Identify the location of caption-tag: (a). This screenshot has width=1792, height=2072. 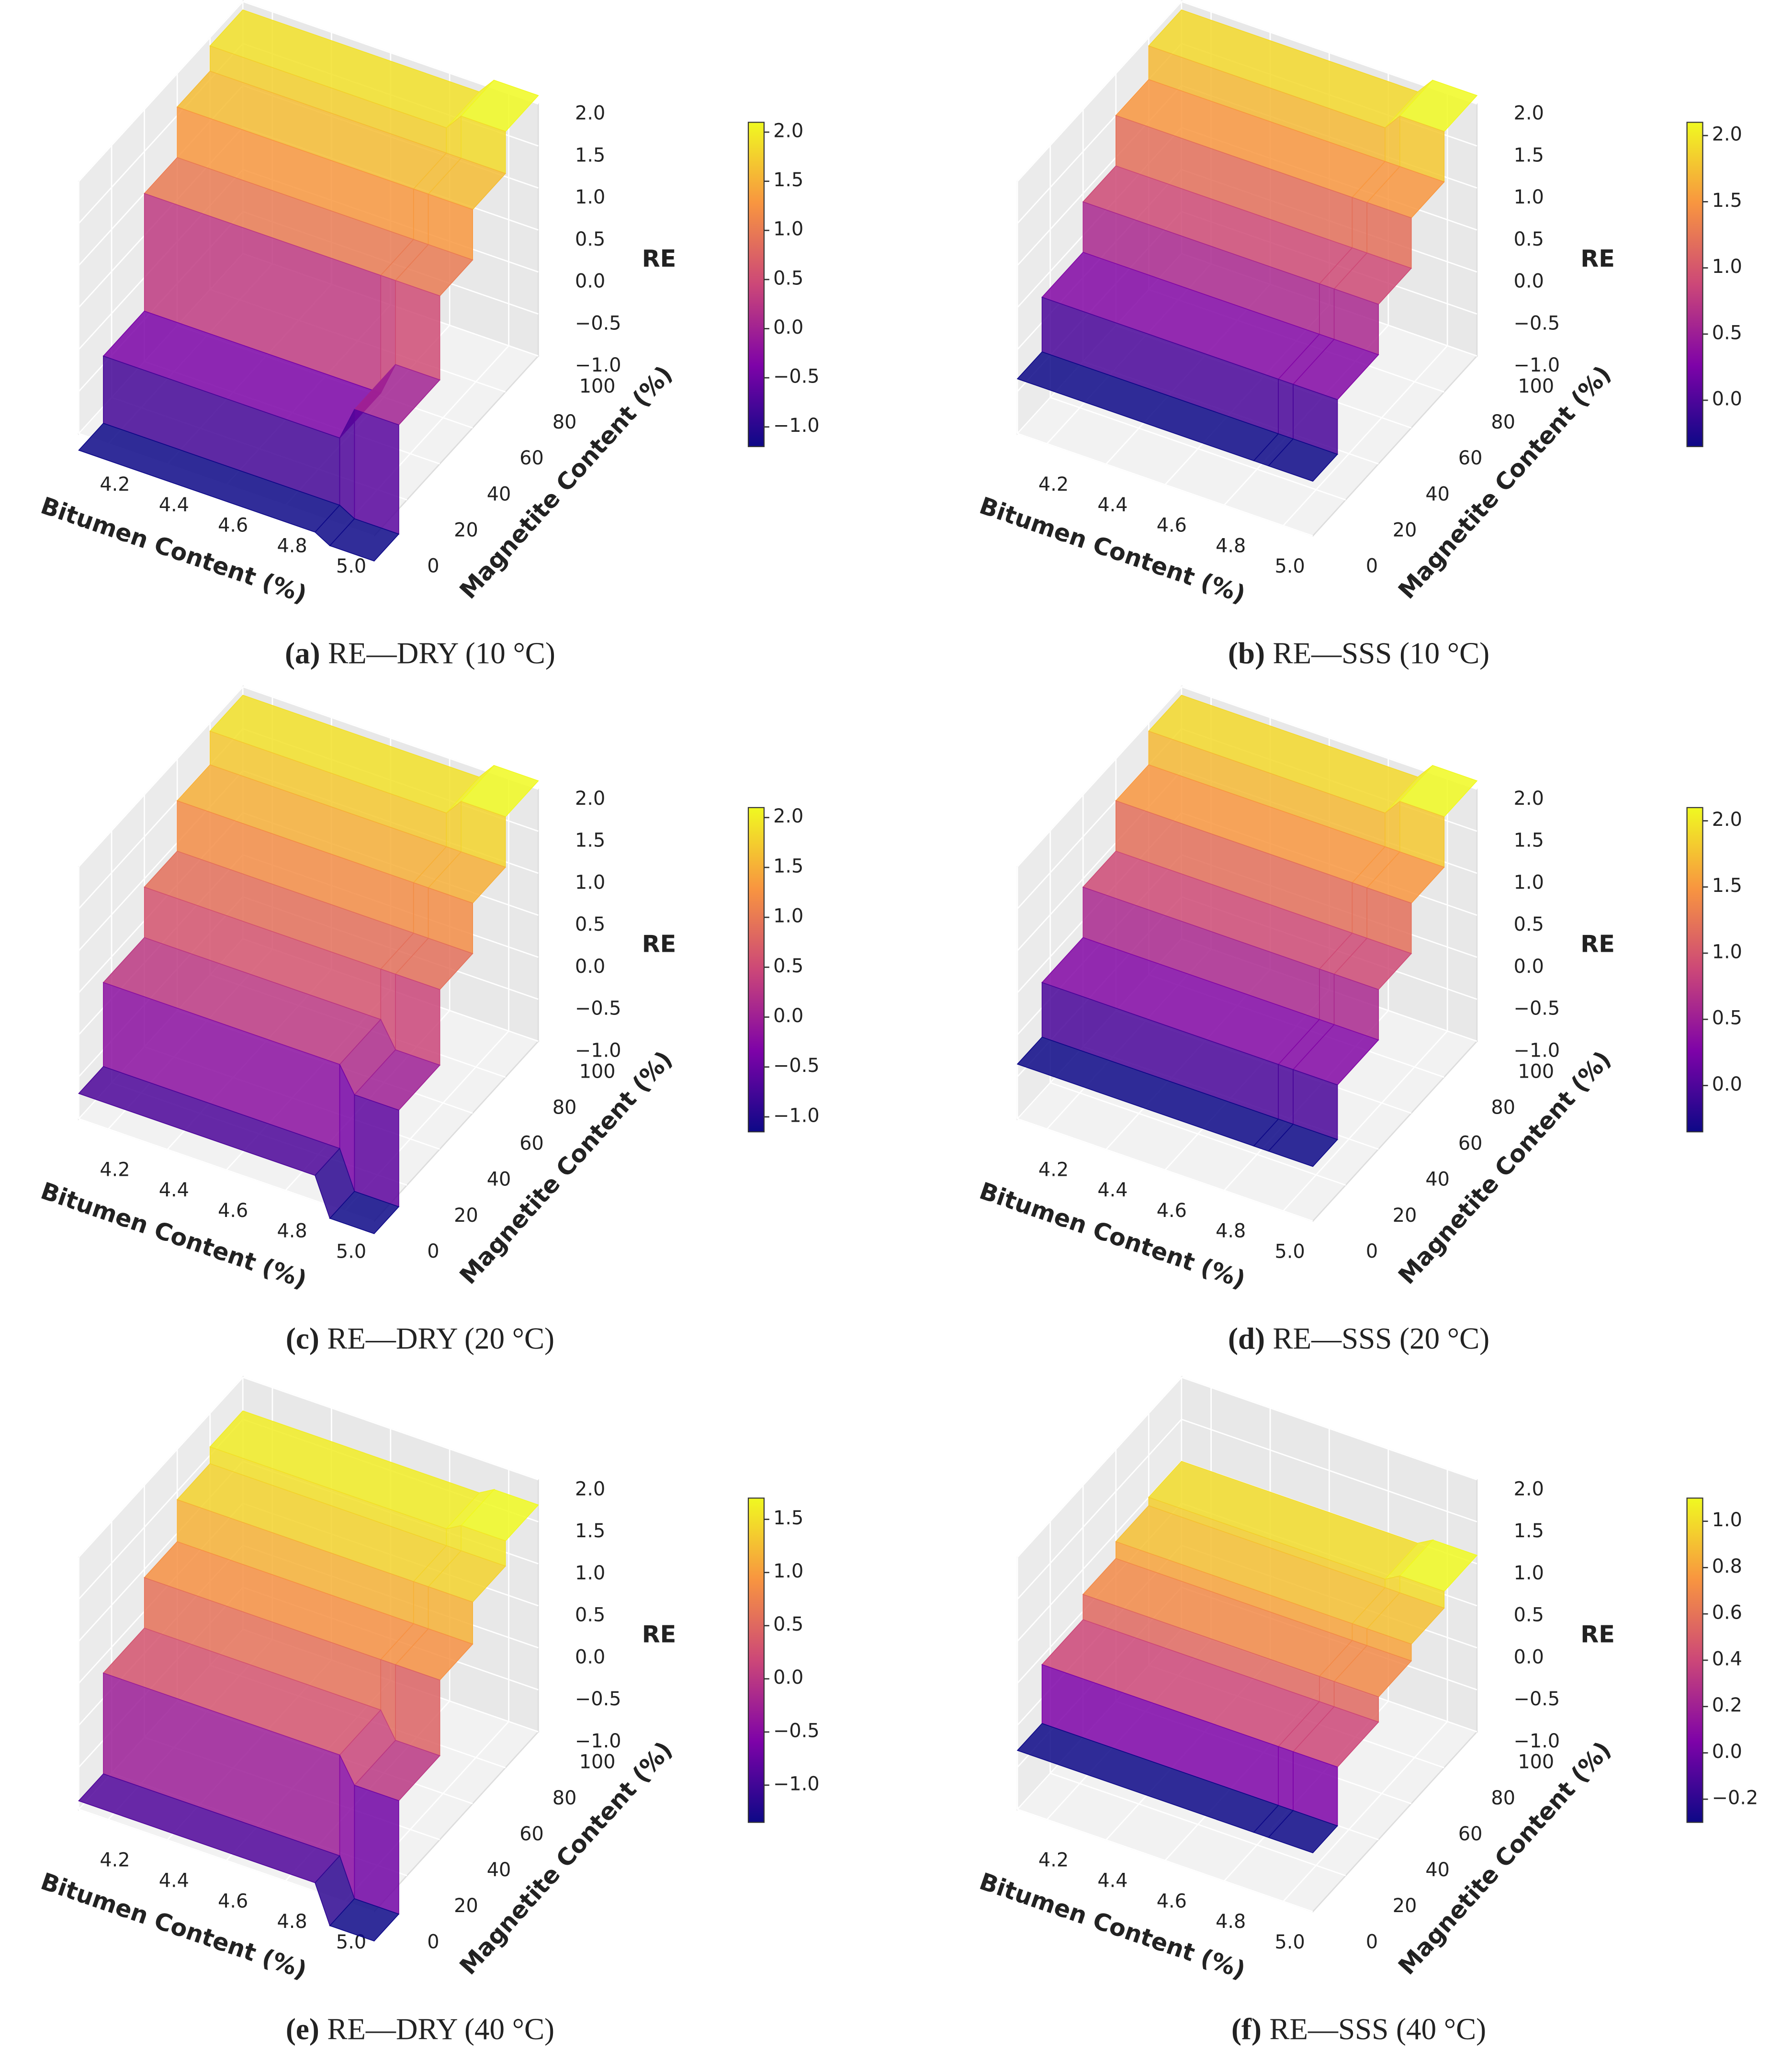
(302, 653).